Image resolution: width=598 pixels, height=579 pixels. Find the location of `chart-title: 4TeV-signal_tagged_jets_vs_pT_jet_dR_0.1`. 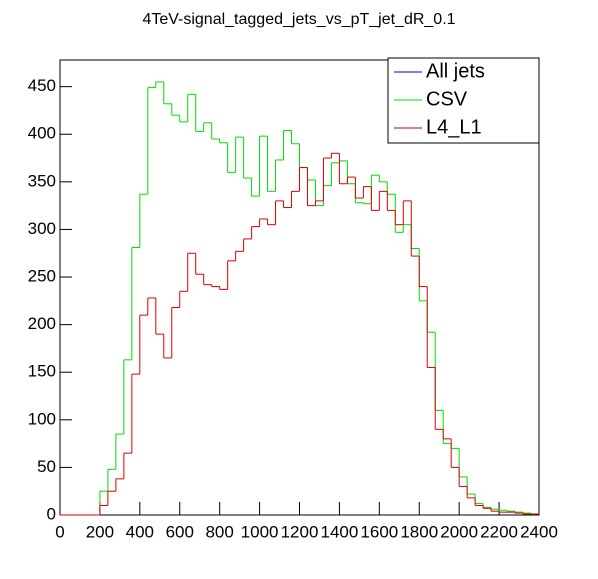

chart-title: 4TeV-signal_tagged_jets_vs_pT_jet_dR_0.1 is located at coordinates (298, 19).